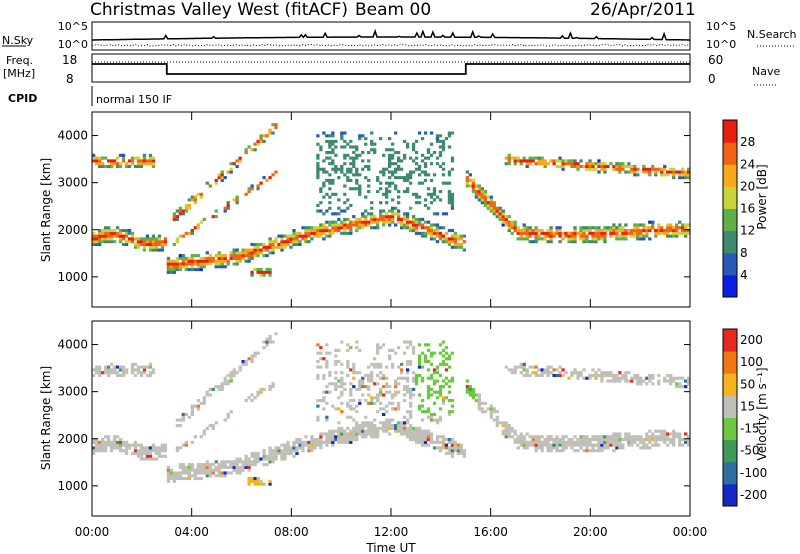 The height and width of the screenshot is (554, 800). What do you see at coordinates (391, 532) in the screenshot?
I see `x-tick-label: 12:00` at bounding box center [391, 532].